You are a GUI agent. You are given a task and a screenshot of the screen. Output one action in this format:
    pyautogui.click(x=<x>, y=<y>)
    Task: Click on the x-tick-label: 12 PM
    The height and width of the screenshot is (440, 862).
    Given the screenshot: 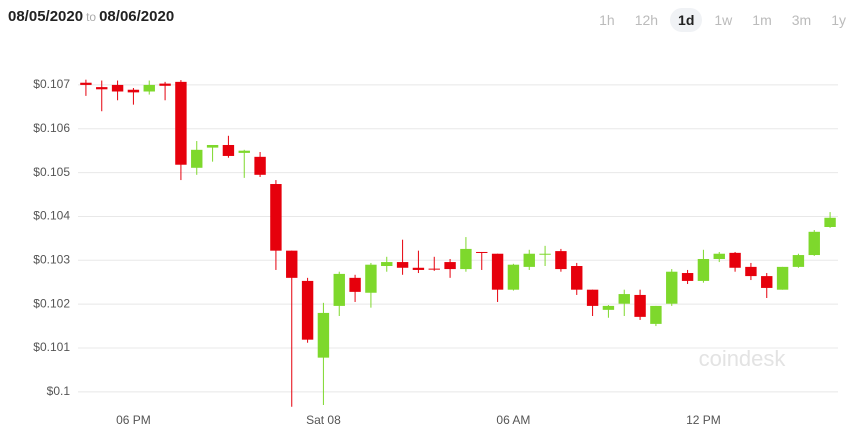 What is the action you would take?
    pyautogui.click(x=703, y=420)
    